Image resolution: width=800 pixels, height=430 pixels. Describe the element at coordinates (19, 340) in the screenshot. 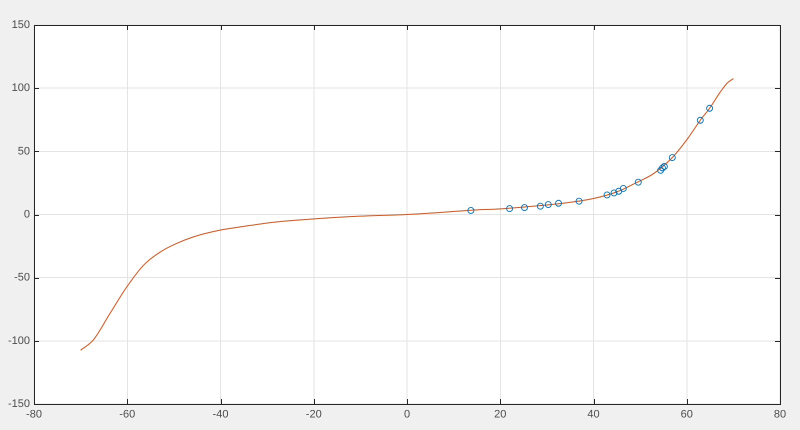

I see `y-tick-label: -100` at that location.